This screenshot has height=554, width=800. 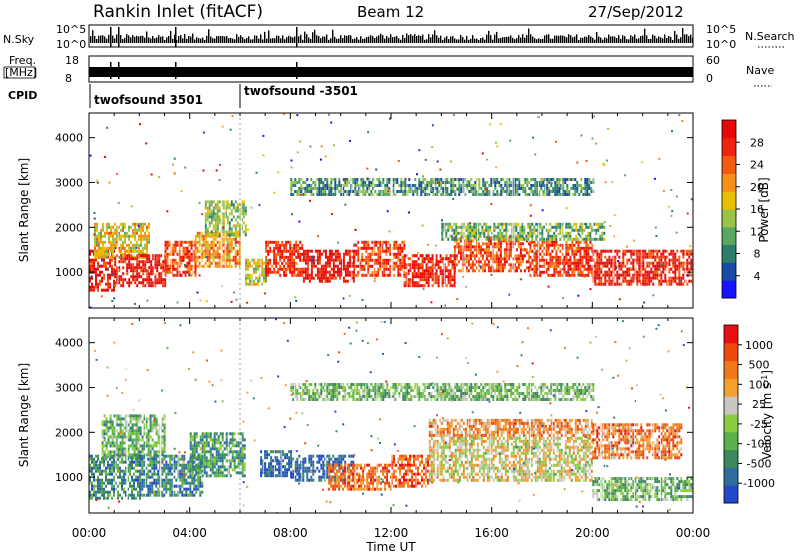 I want to click on freq-spike, so click(x=119, y=70).